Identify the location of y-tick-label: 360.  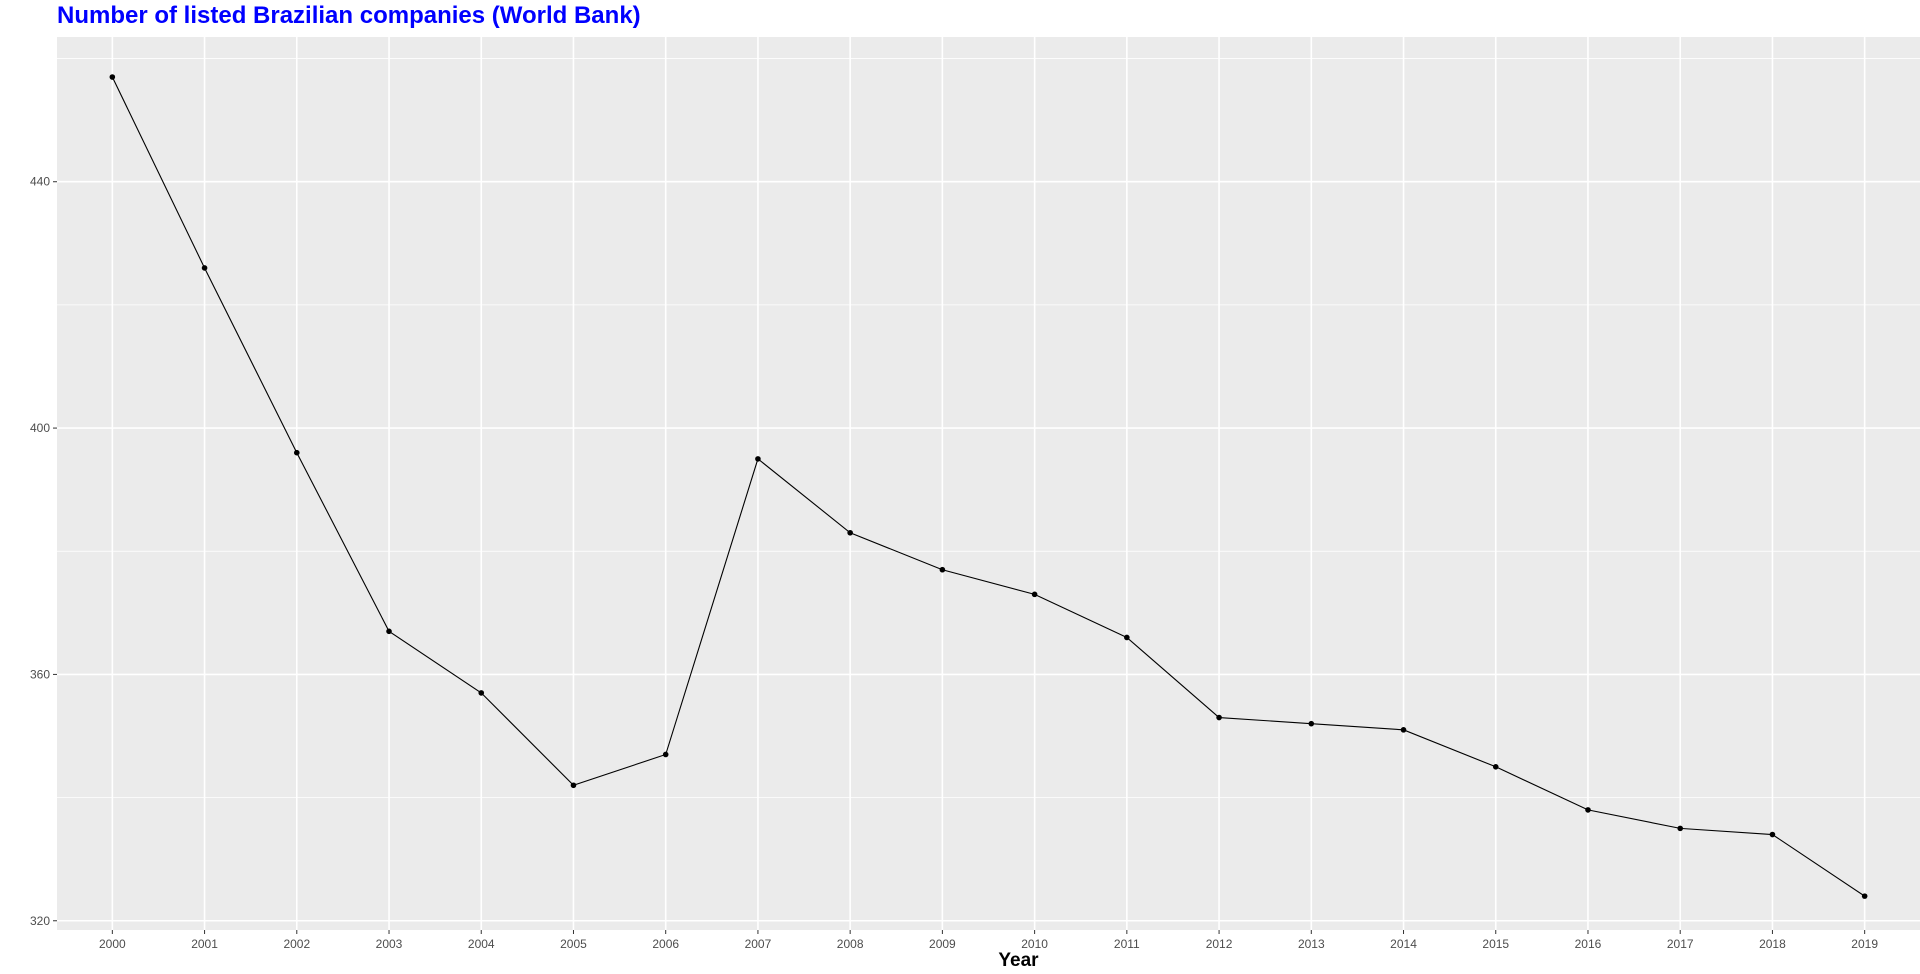
(40, 674).